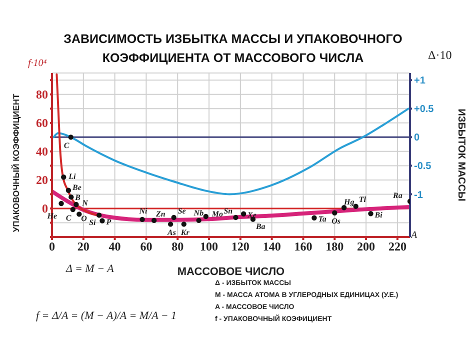 The width and height of the screenshot is (474, 355). Describe the element at coordinates (114, 247) in the screenshot. I see `x-tick-label: 40` at that location.